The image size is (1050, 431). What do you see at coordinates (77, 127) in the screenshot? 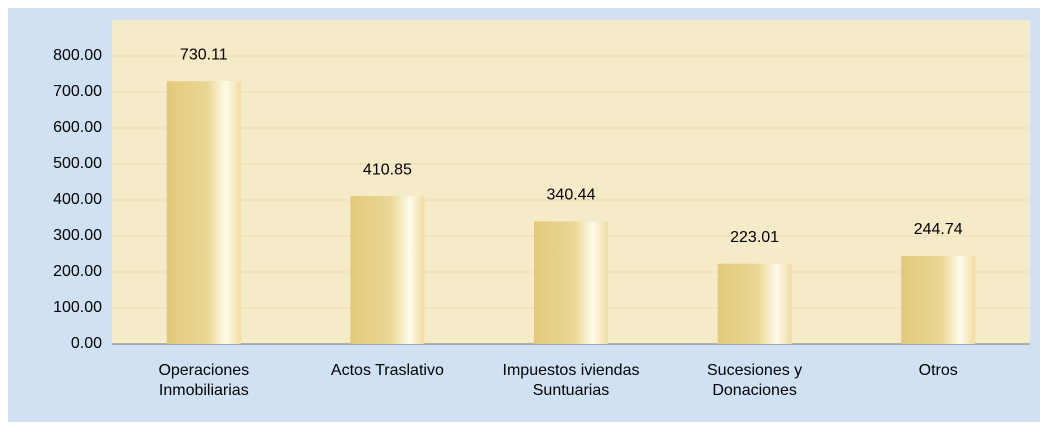
I see `y-tick-label: 600.00` at bounding box center [77, 127].